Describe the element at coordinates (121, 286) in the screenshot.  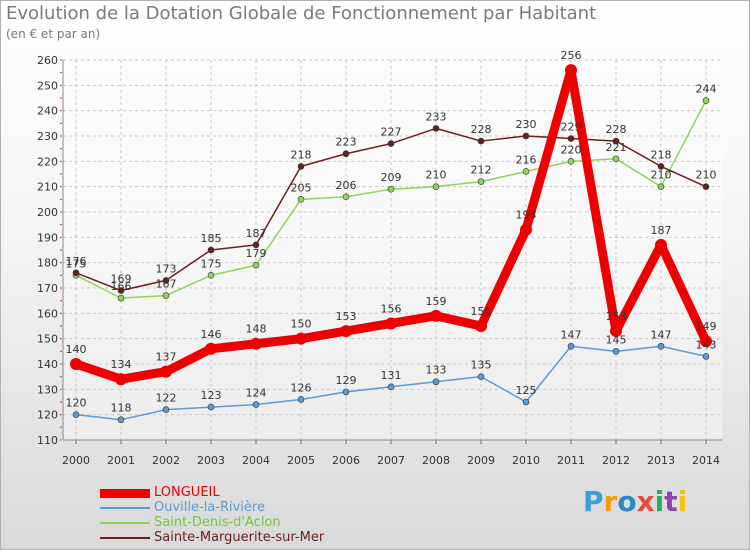
I see `data-label: 166` at that location.